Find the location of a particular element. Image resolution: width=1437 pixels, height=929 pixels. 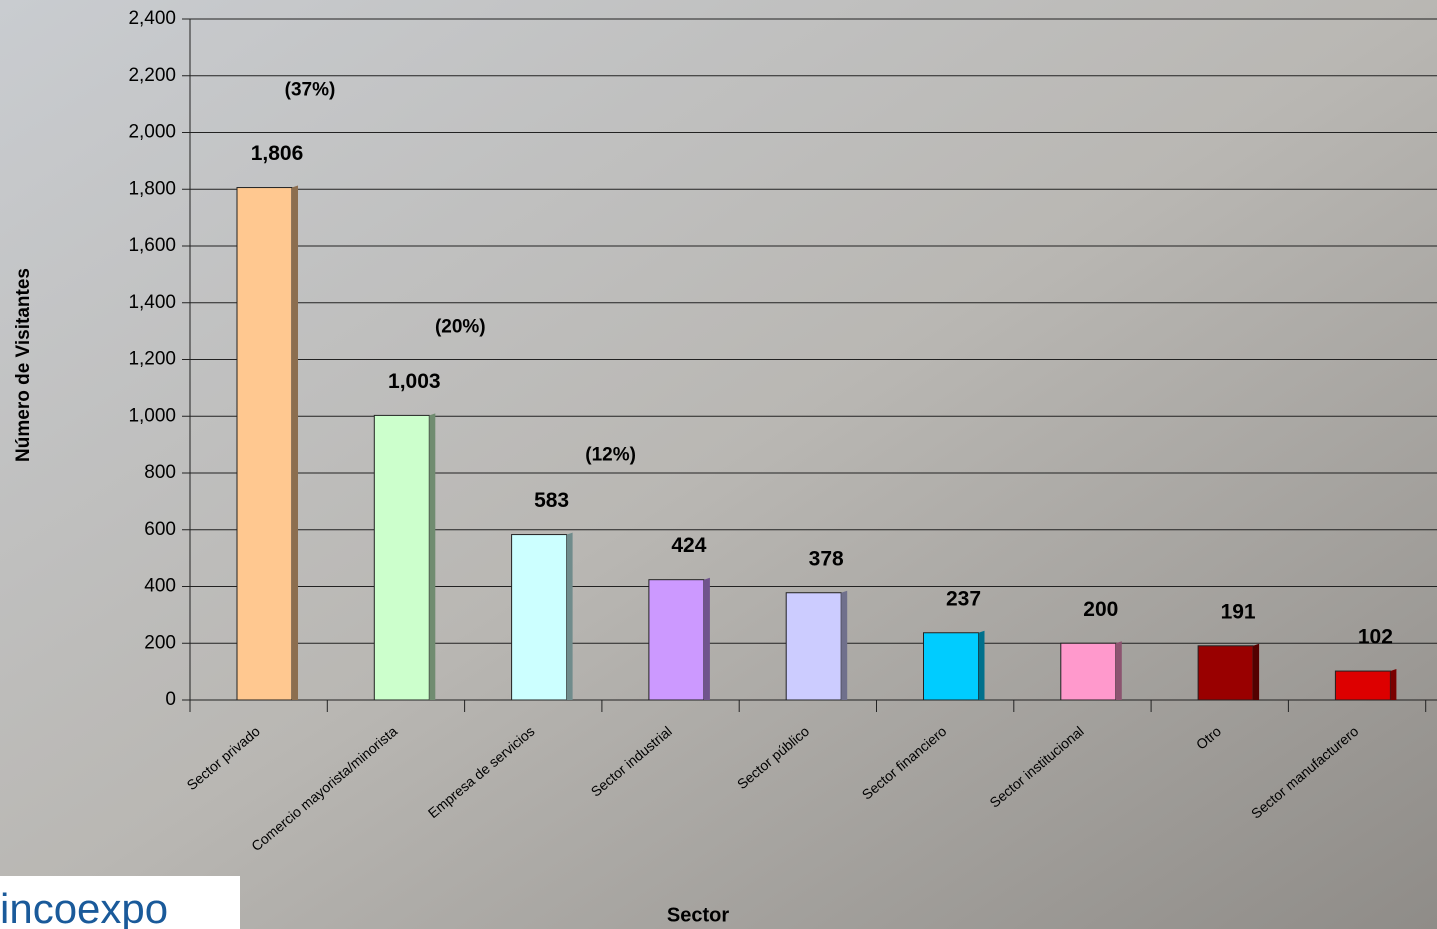

value-label: 583 is located at coordinates (551, 500).